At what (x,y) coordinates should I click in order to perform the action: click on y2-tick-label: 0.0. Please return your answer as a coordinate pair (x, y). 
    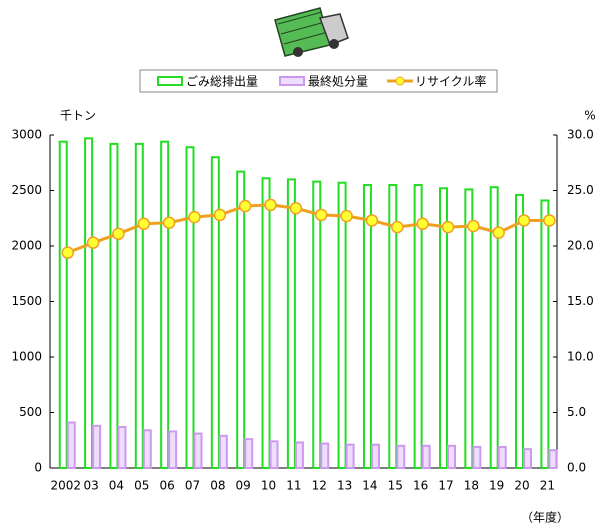
    Looking at the image, I should click on (576, 468).